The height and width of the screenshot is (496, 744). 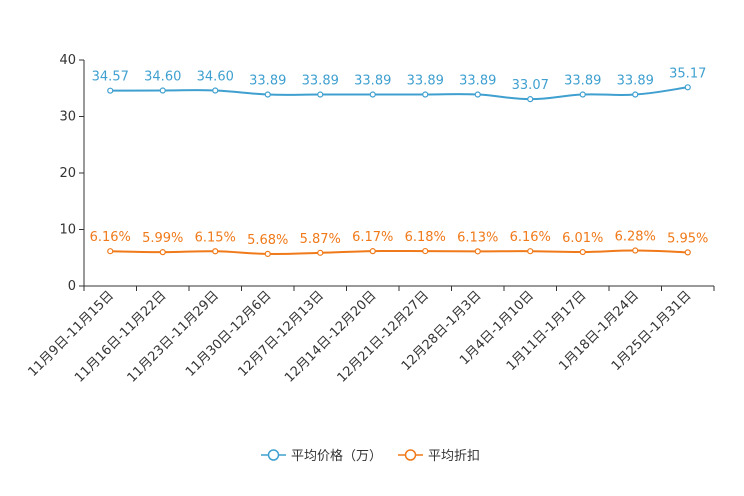 I want to click on legend-item-avg-discount: 平均折扣, so click(x=439, y=456).